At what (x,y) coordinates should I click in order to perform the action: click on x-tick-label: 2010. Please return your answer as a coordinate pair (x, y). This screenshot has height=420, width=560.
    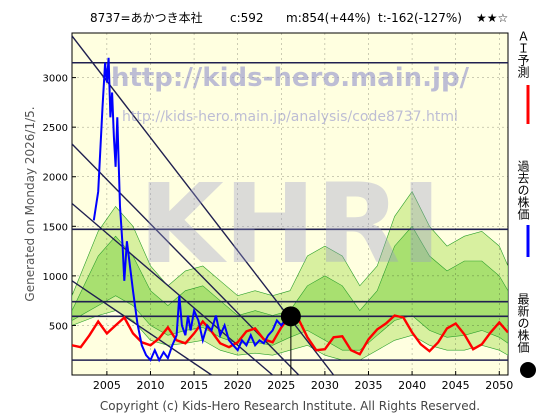
    Looking at the image, I should click on (150, 385).